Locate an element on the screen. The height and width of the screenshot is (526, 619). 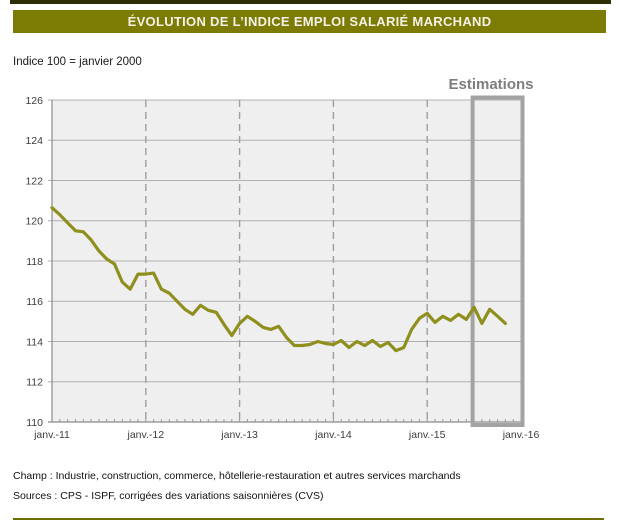
svg-text: janv.-13 is located at coordinates (239, 435).